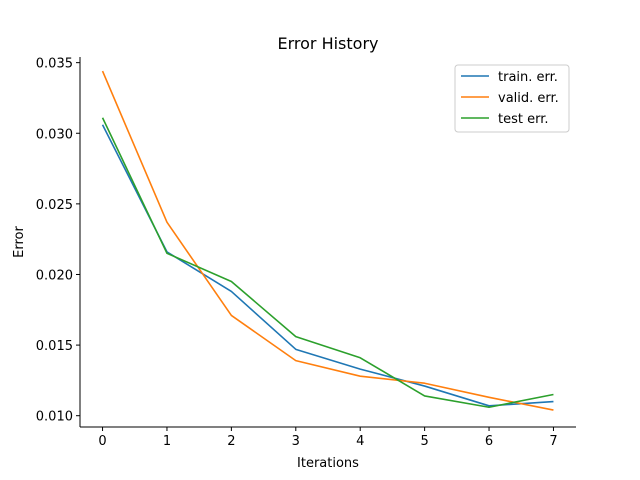  Describe the element at coordinates (328, 463) in the screenshot. I see `x-axis-label: Iterations` at that location.